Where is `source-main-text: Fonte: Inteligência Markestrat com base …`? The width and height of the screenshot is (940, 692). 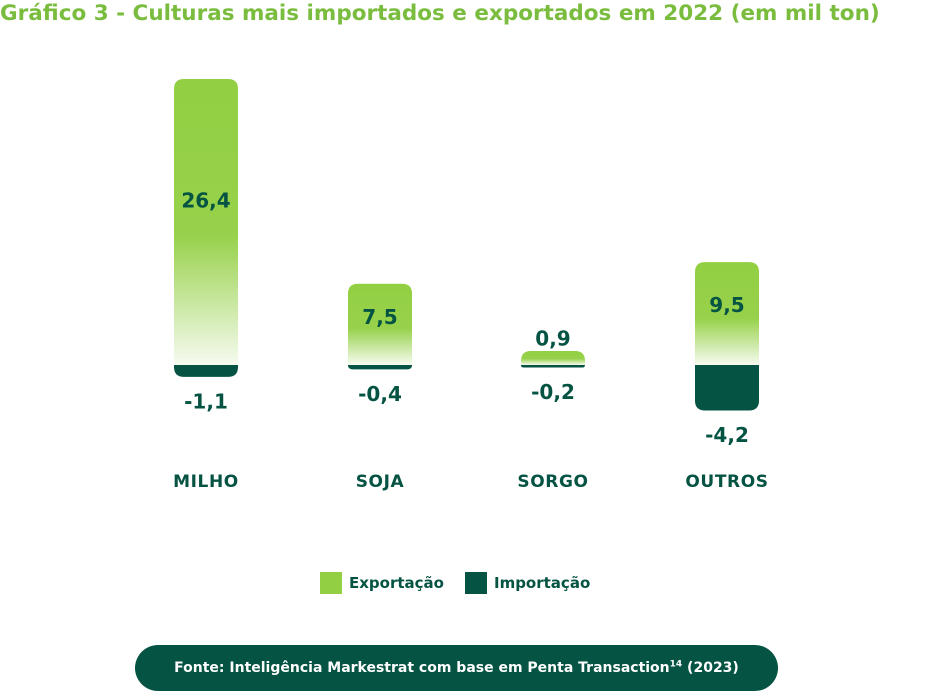
source-main-text: Fonte: Inteligência Markestrat com base … is located at coordinates (422, 668).